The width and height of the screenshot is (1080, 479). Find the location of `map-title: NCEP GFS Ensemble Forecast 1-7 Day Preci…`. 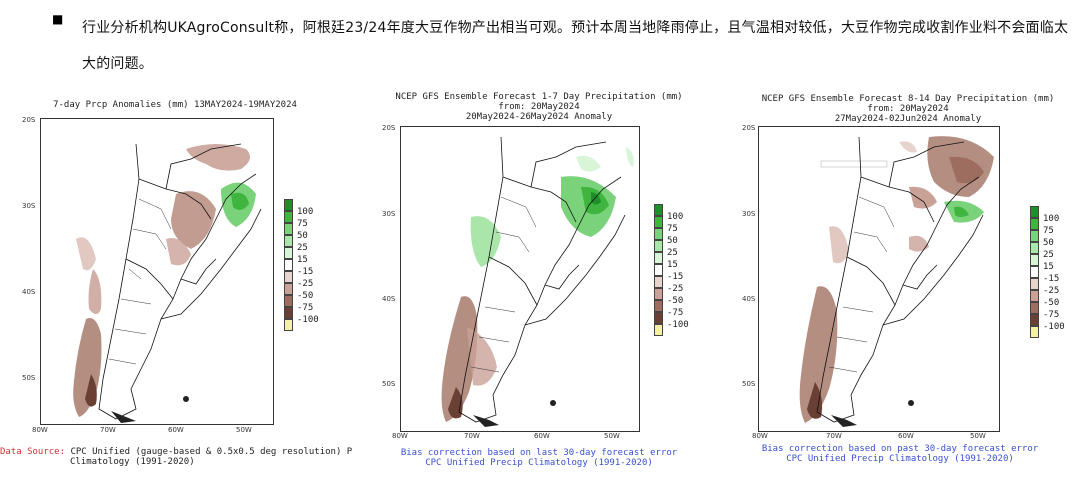

map-title: NCEP GFS Ensemble Forecast 1-7 Day Preci… is located at coordinates (539, 107).